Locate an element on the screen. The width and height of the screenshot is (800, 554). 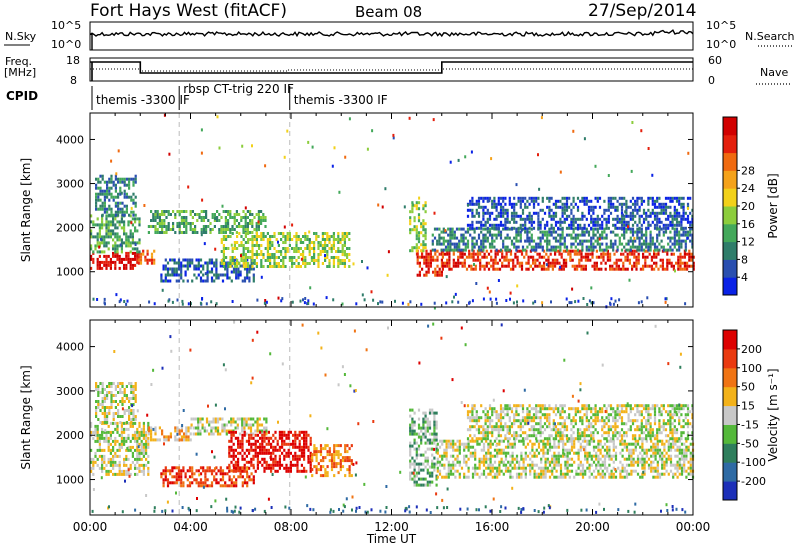
nave-trace is located at coordinates (391, 70).